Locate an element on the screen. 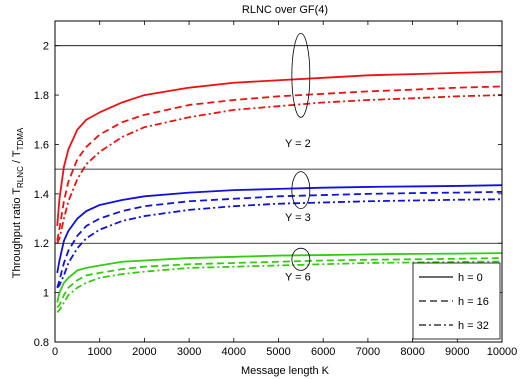  x-tick-label: 7000 is located at coordinates (368, 352).